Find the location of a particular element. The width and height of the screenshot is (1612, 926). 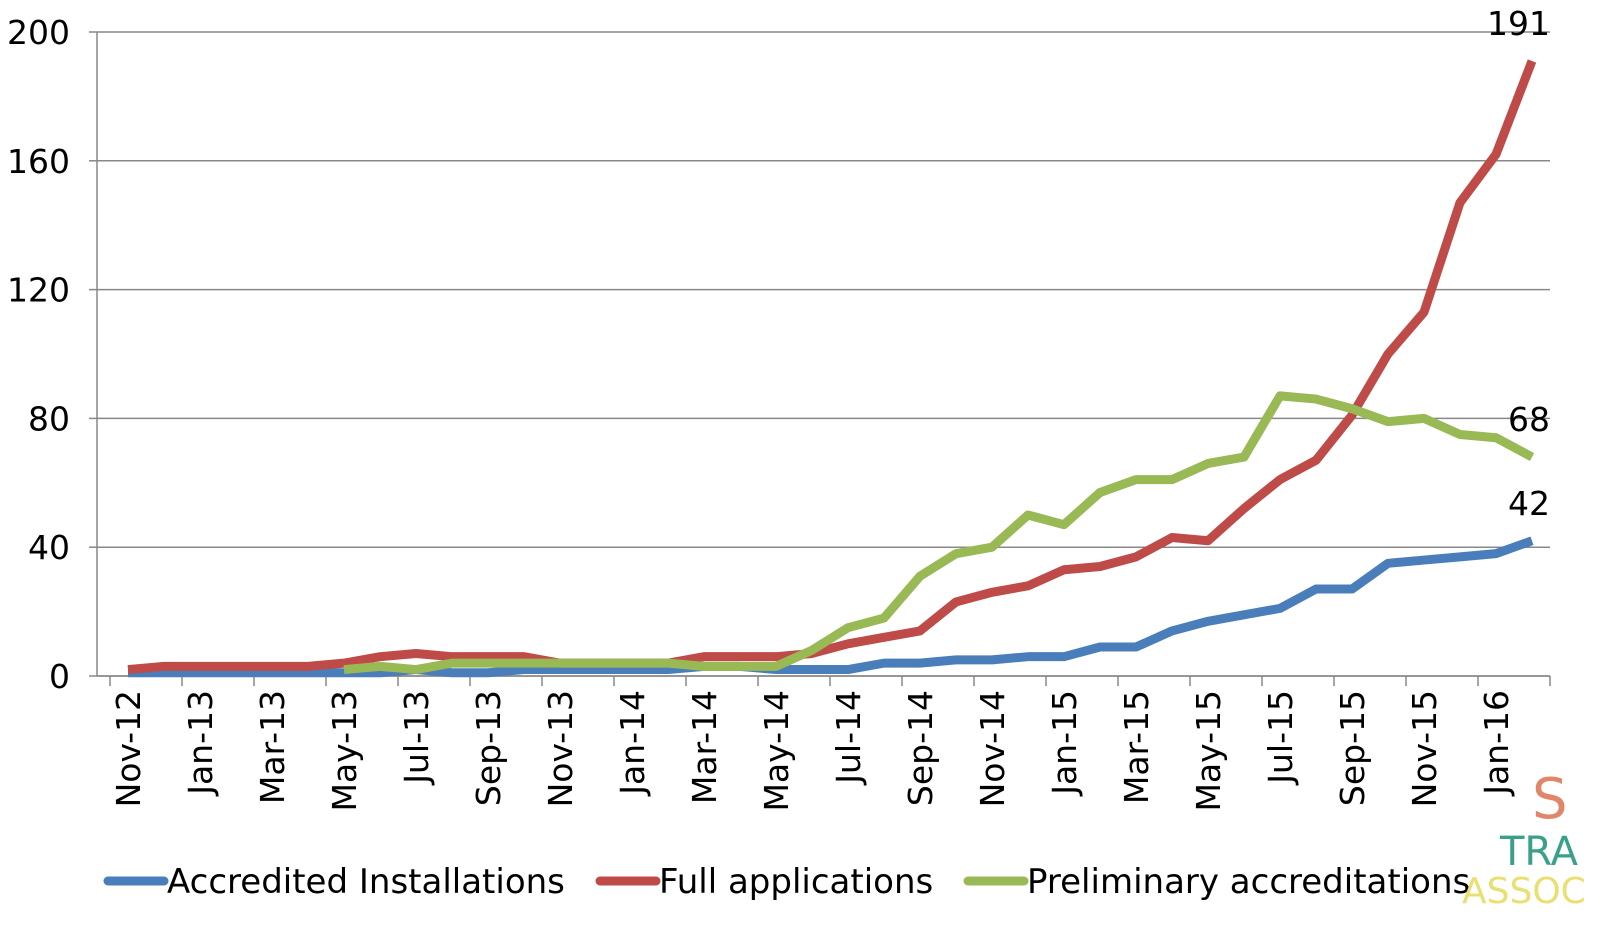

logo-text: S is located at coordinates (1550, 799).